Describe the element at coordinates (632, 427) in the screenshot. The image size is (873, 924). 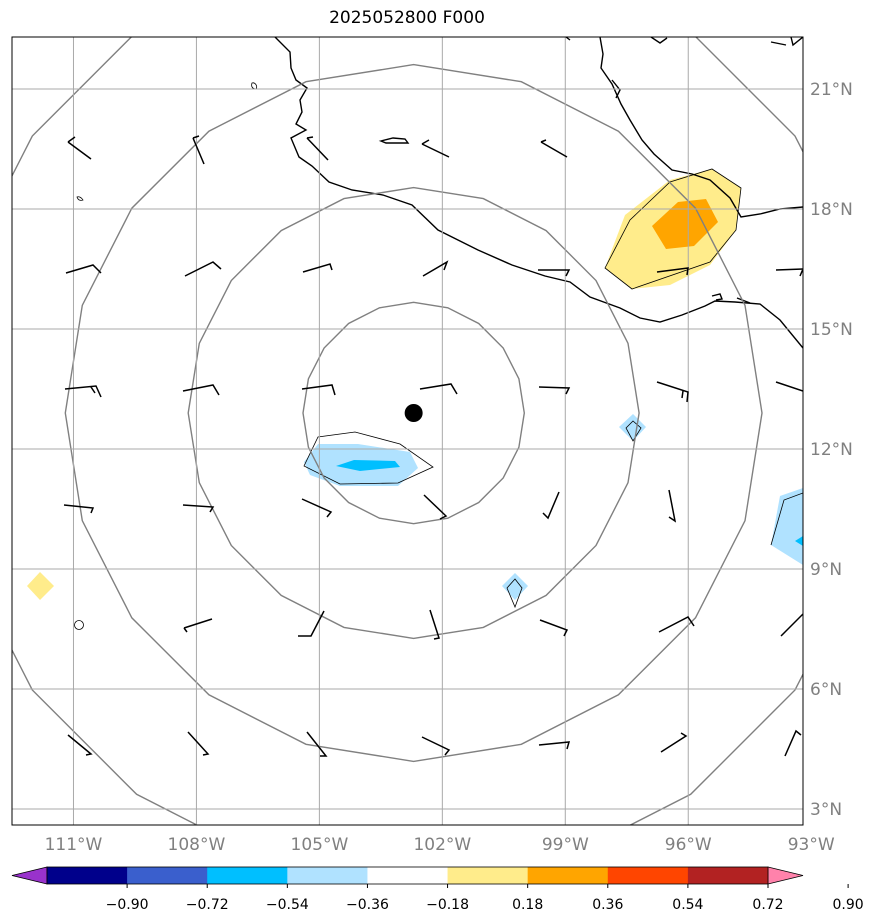
I see `negative-anomaly-region-east` at that location.